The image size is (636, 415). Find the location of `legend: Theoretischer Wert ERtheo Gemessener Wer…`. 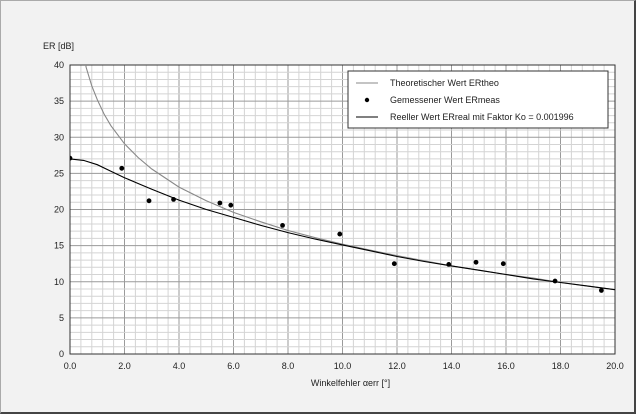

legend: Theoretischer Wert ERtheo Gemessener Wer… is located at coordinates (478, 99).